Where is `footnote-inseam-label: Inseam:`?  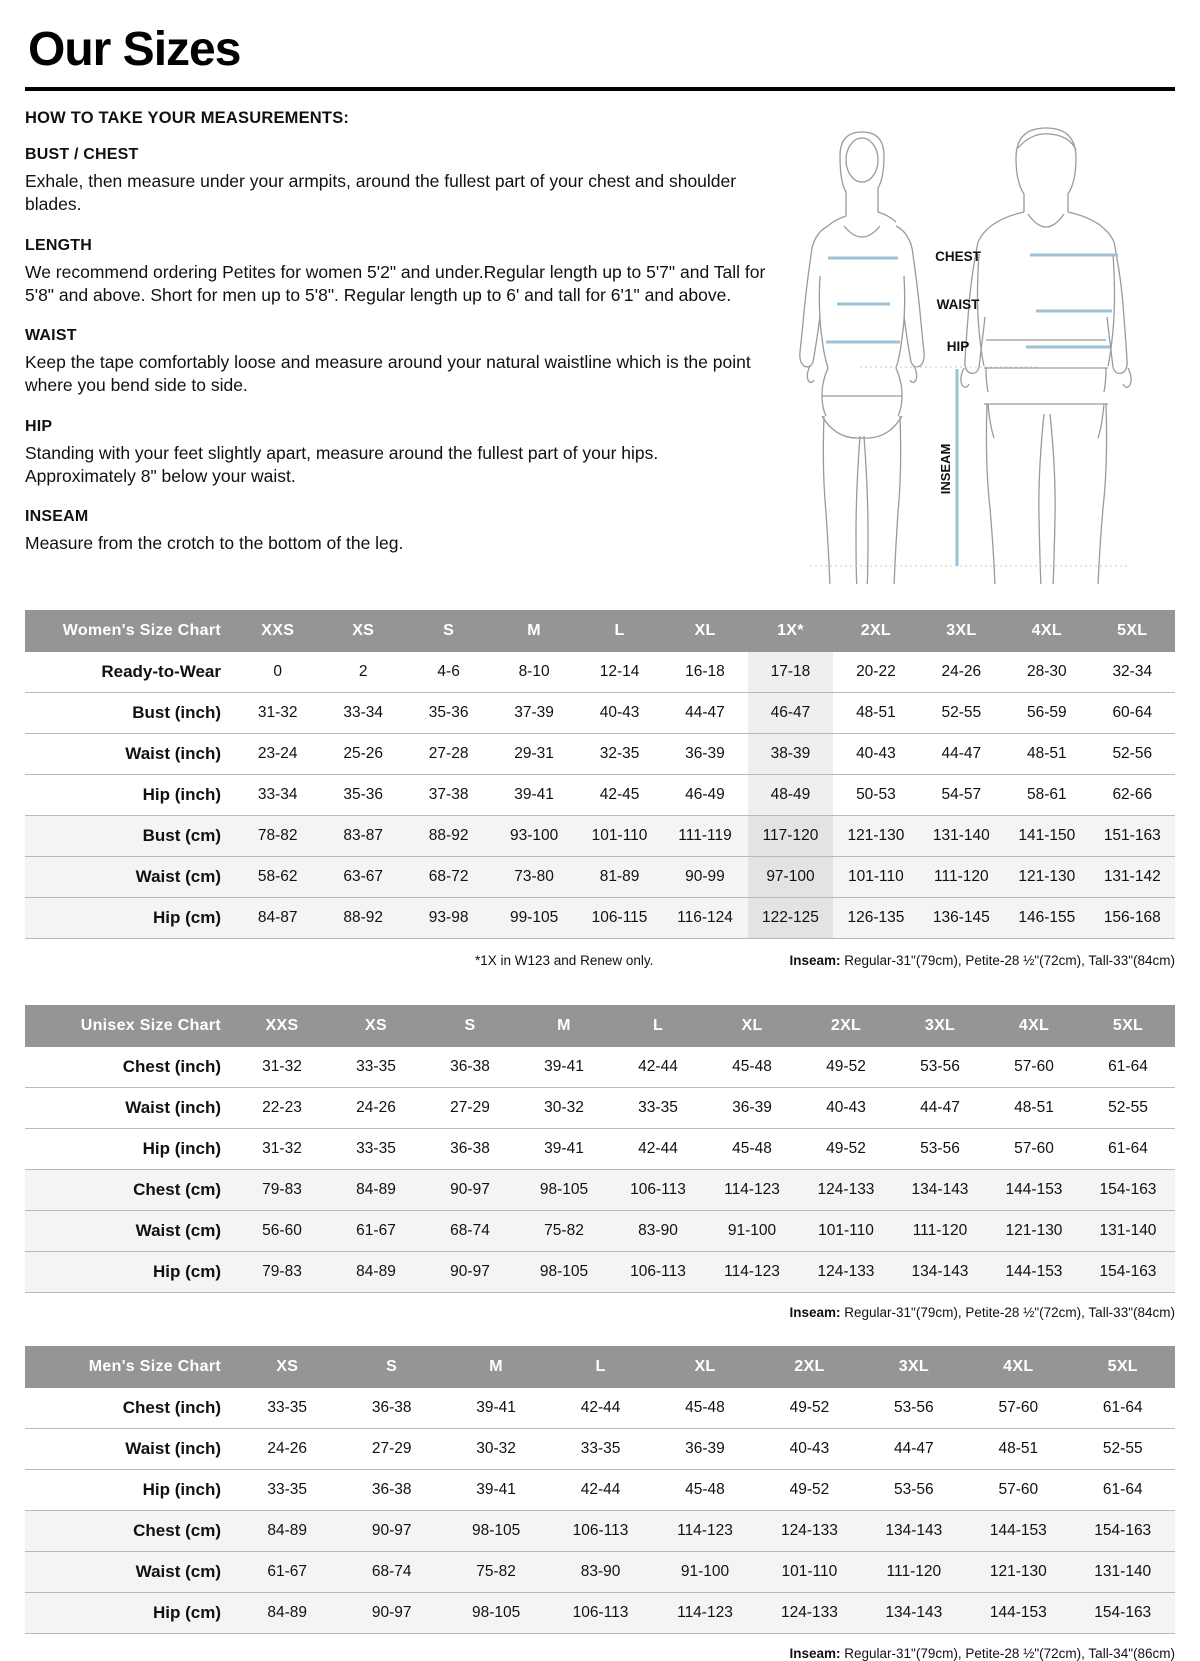
footnote-inseam-label: Inseam: is located at coordinates (815, 1312).